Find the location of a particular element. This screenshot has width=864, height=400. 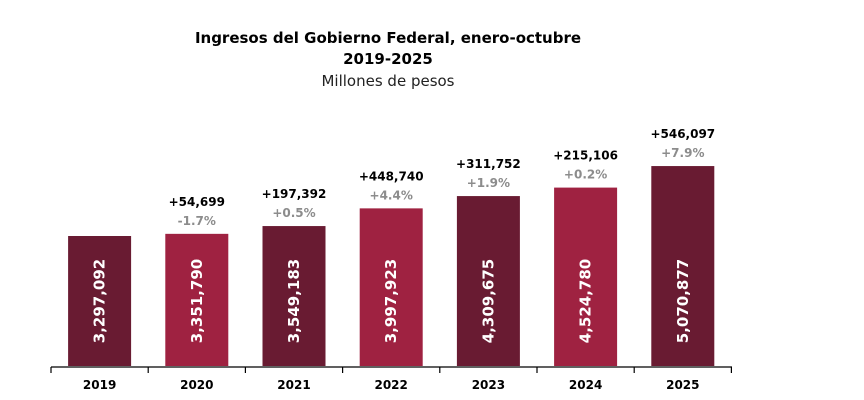

bar-value-label: 3,351,790 is located at coordinates (197, 301).